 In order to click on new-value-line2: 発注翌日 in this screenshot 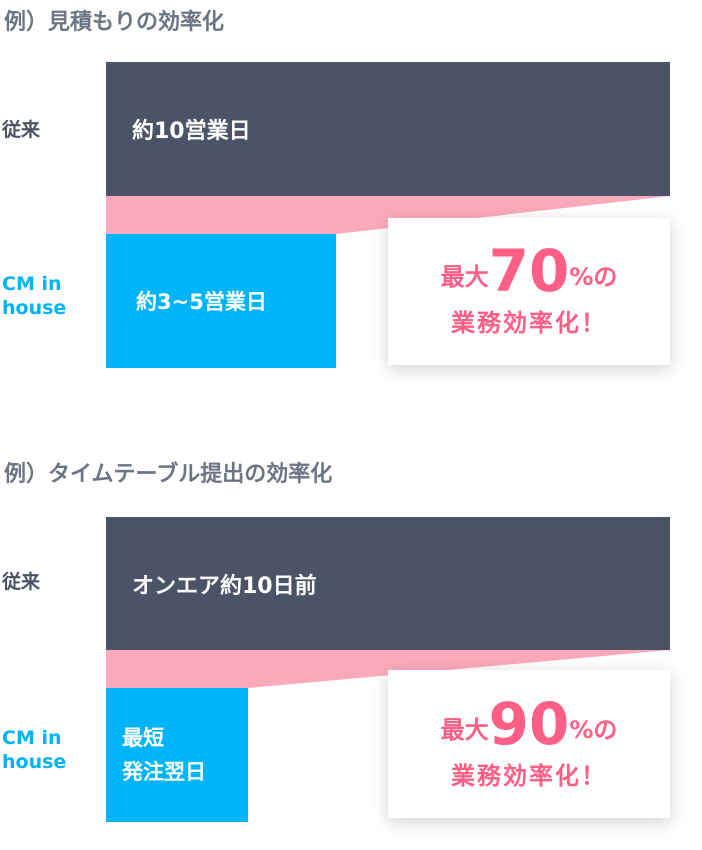, I will do `click(164, 772)`.